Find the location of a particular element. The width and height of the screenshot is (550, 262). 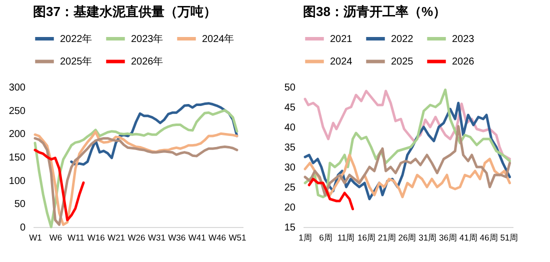

x-tick-label: W41 is located at coordinates (197, 237).